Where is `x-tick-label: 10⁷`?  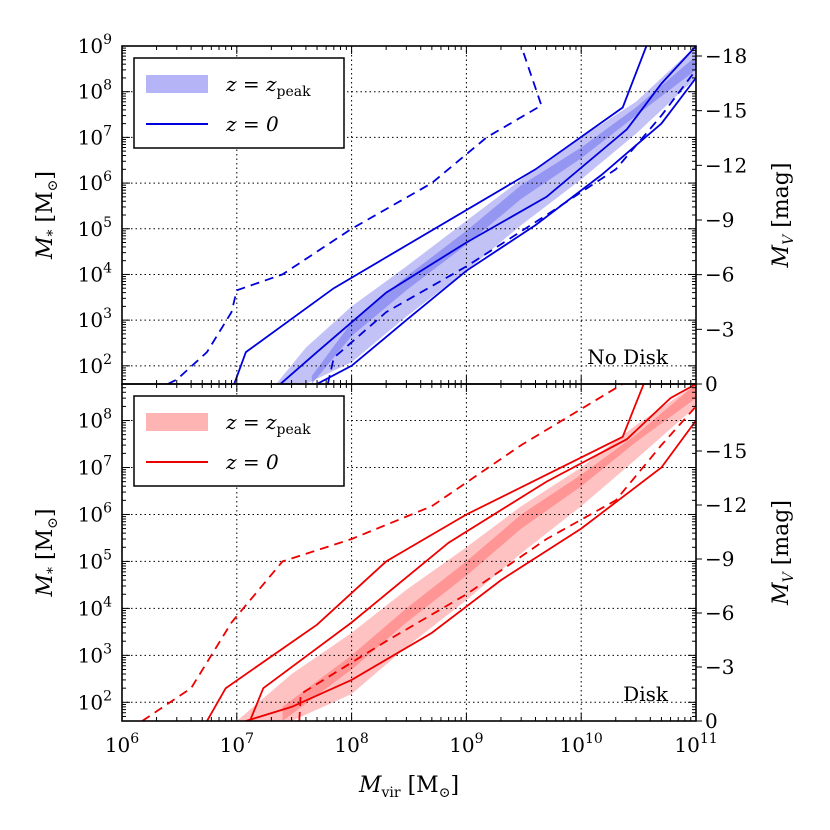 x-tick-label: 10⁷ is located at coordinates (237, 744).